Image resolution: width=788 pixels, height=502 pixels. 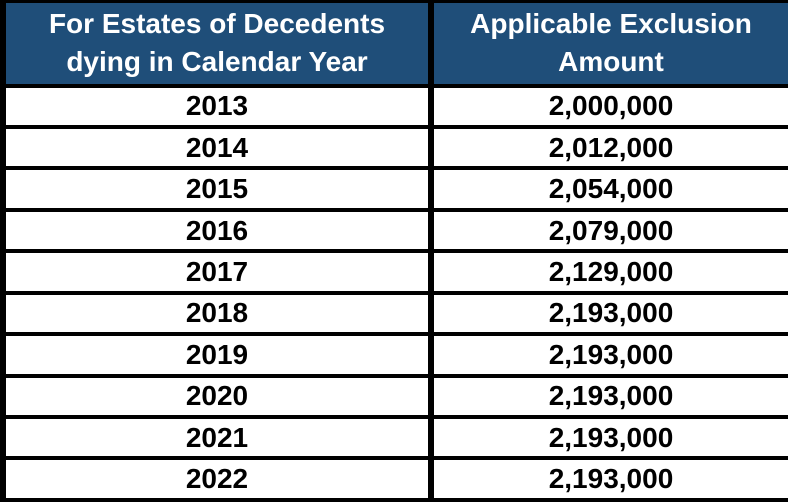 I want to click on table-row: 2020 2,193,000, so click(x=394, y=396).